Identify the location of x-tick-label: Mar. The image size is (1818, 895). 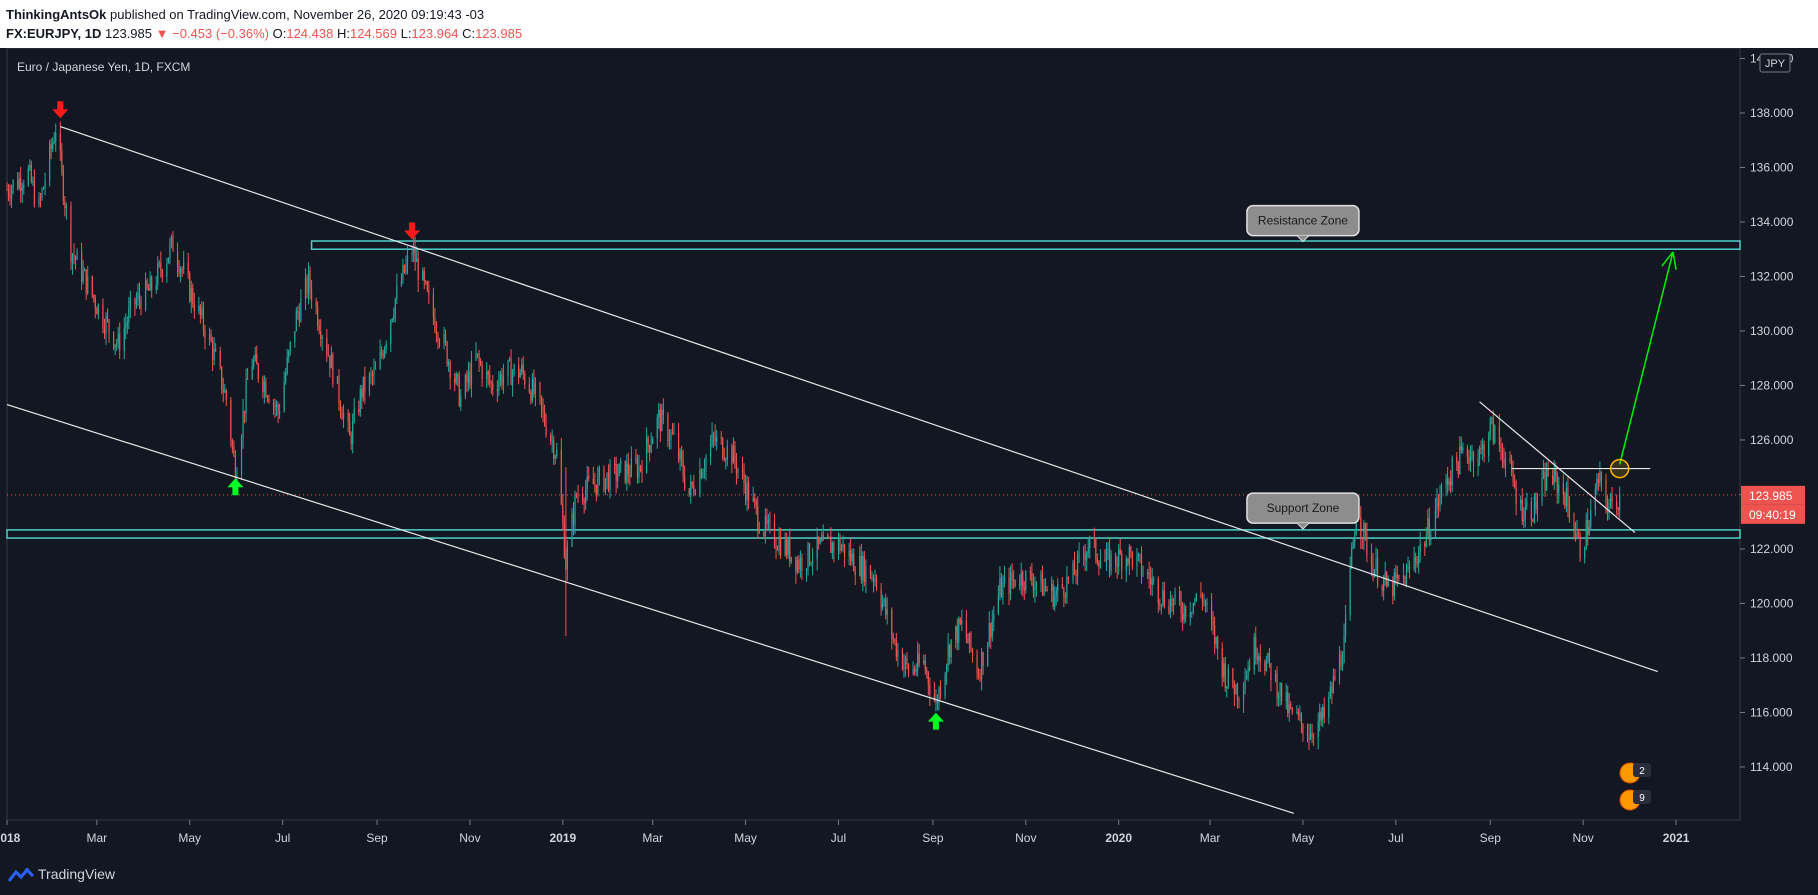
(1210, 838).